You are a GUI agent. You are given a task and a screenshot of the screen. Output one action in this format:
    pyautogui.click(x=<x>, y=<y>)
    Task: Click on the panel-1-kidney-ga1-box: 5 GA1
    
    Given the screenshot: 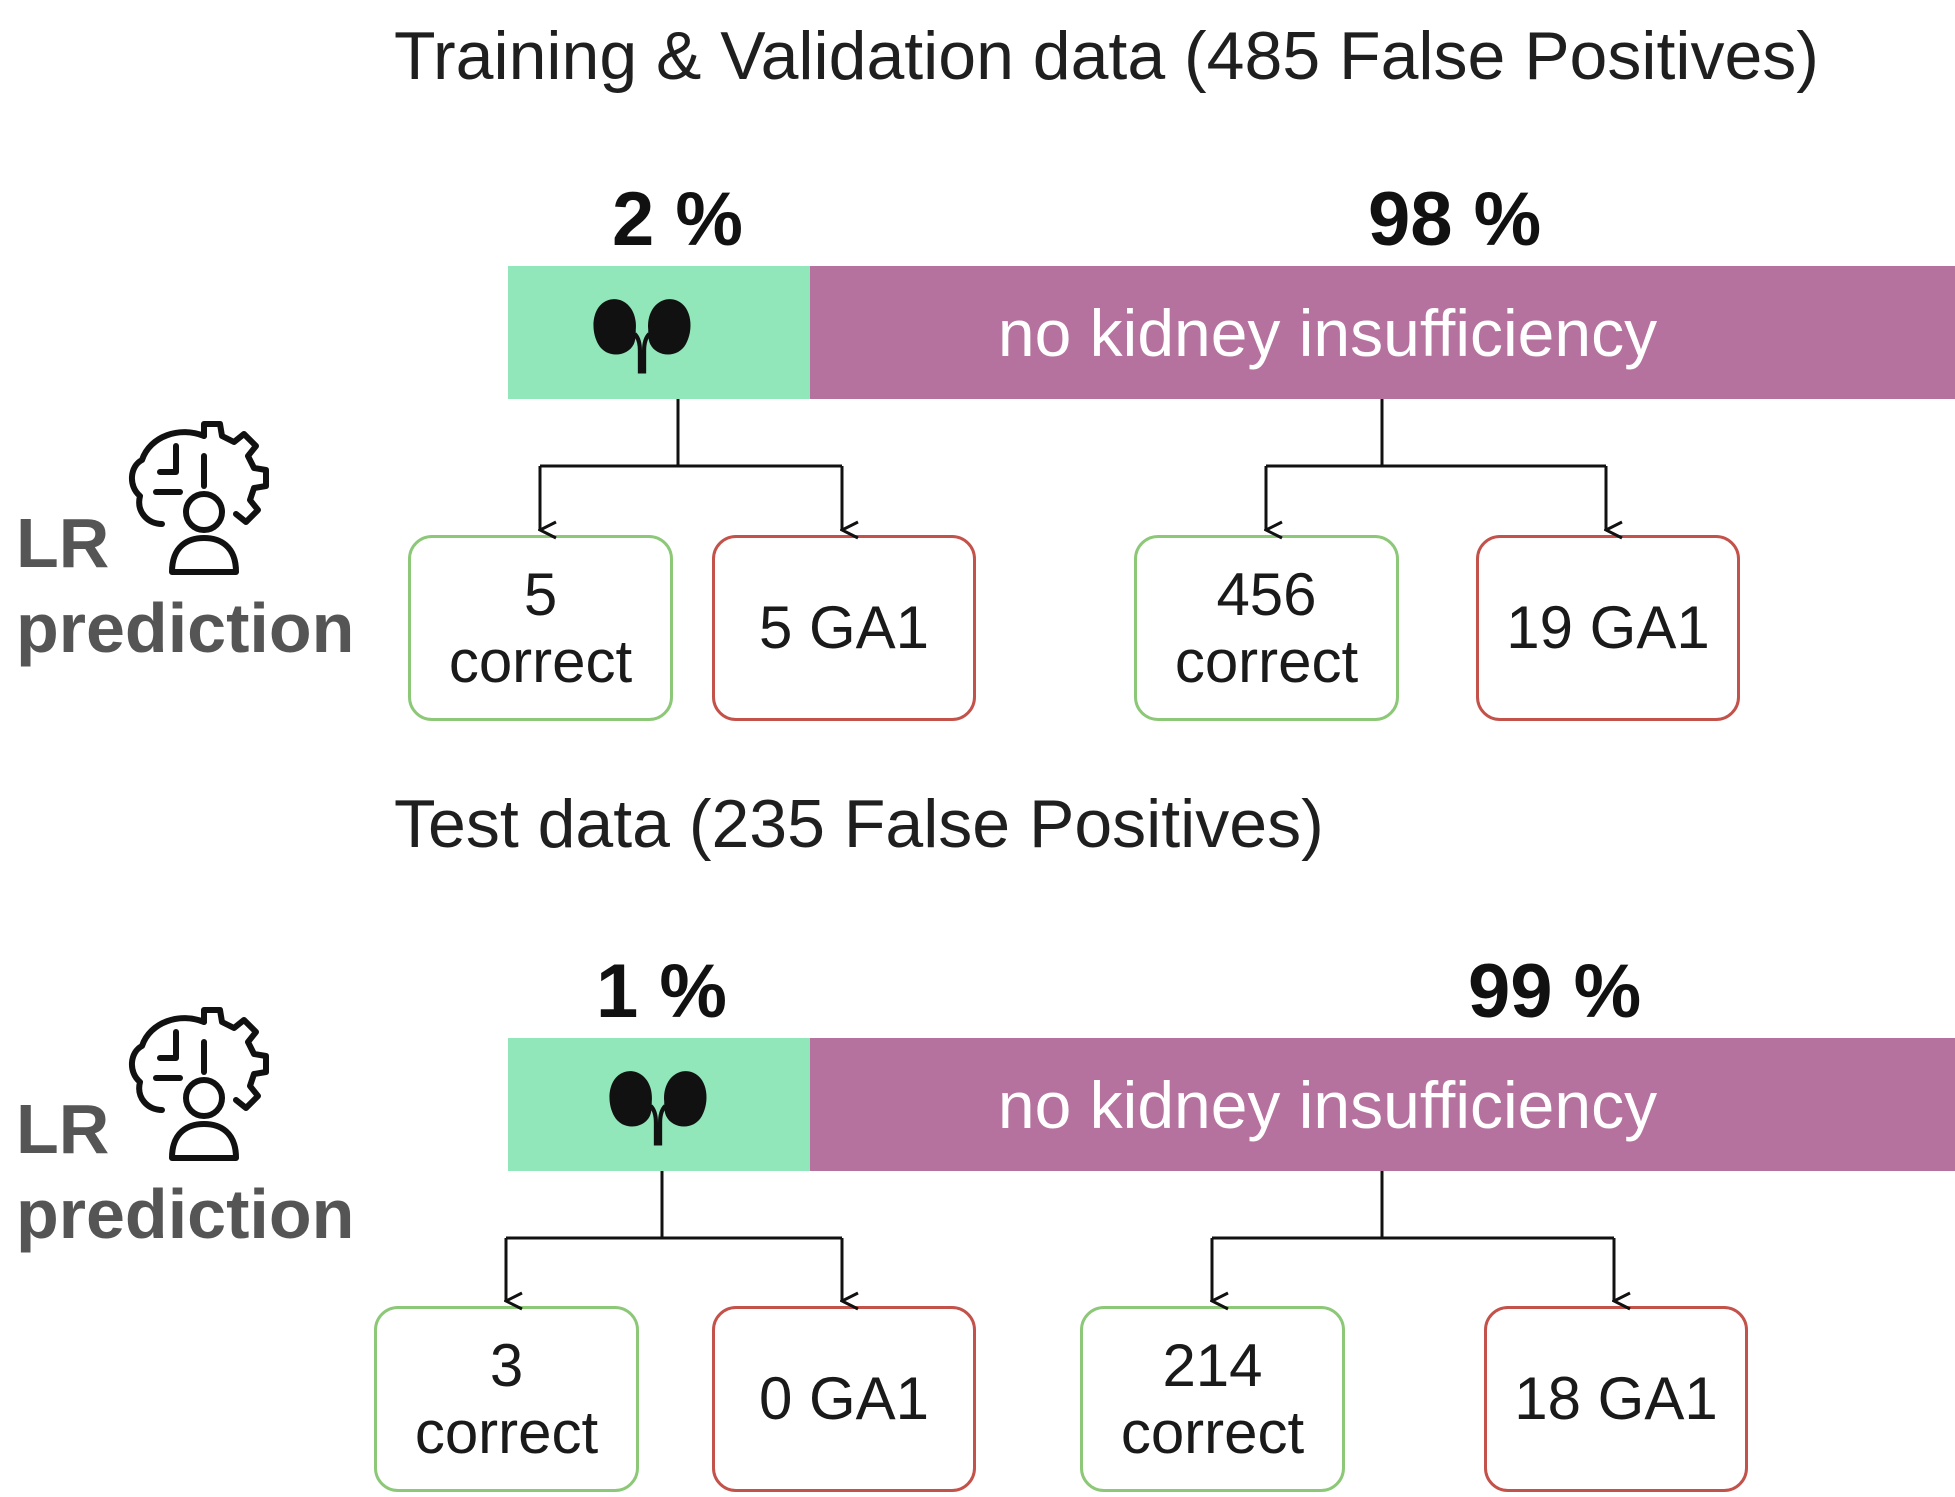 What is the action you would take?
    pyautogui.click(x=844, y=628)
    